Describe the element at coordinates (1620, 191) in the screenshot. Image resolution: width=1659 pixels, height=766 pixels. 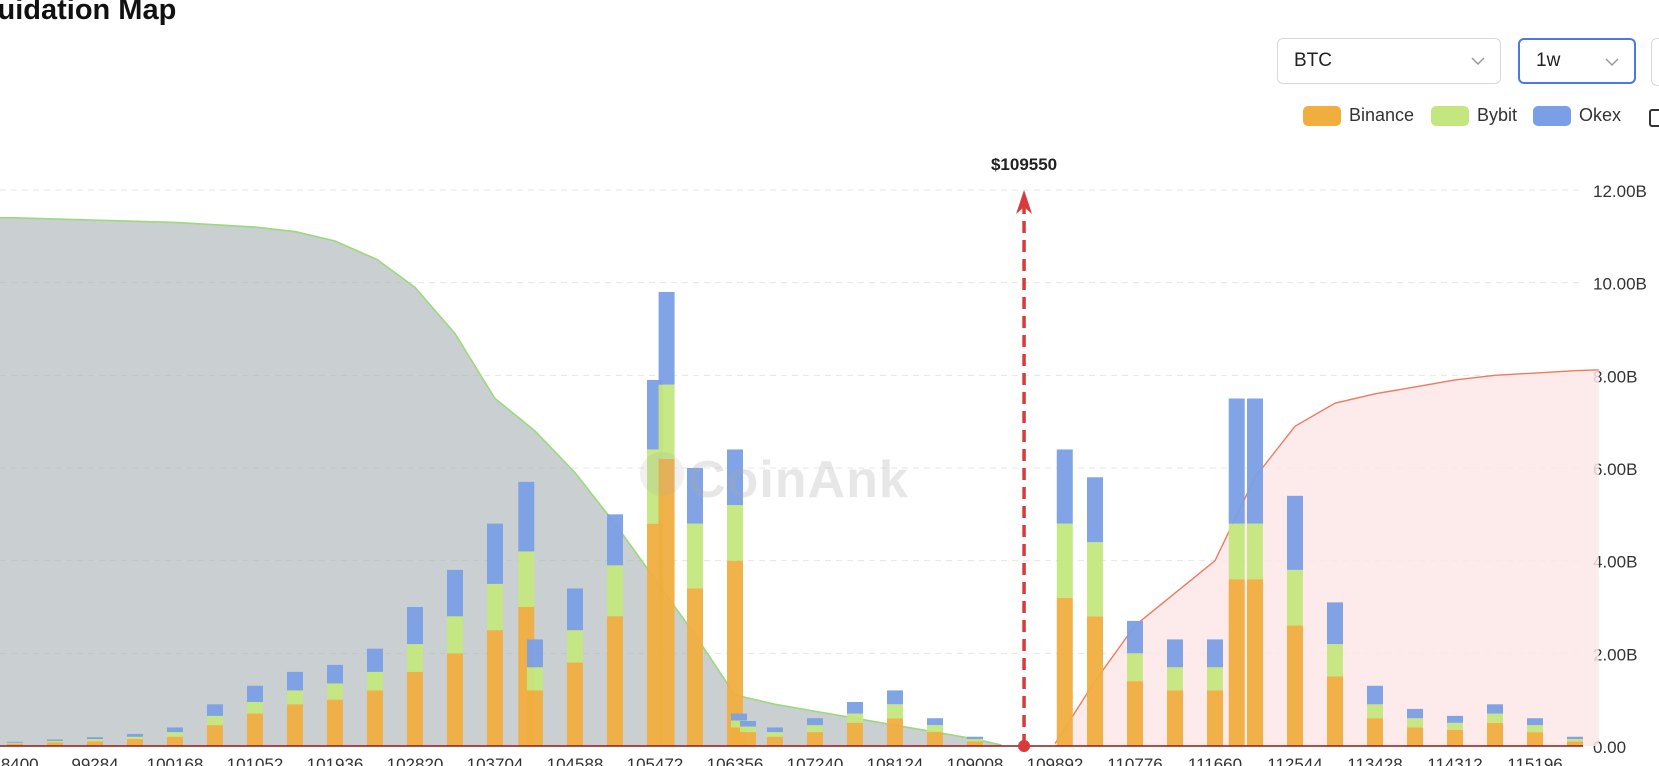
I see `y-tick-label: 12.00B` at that location.